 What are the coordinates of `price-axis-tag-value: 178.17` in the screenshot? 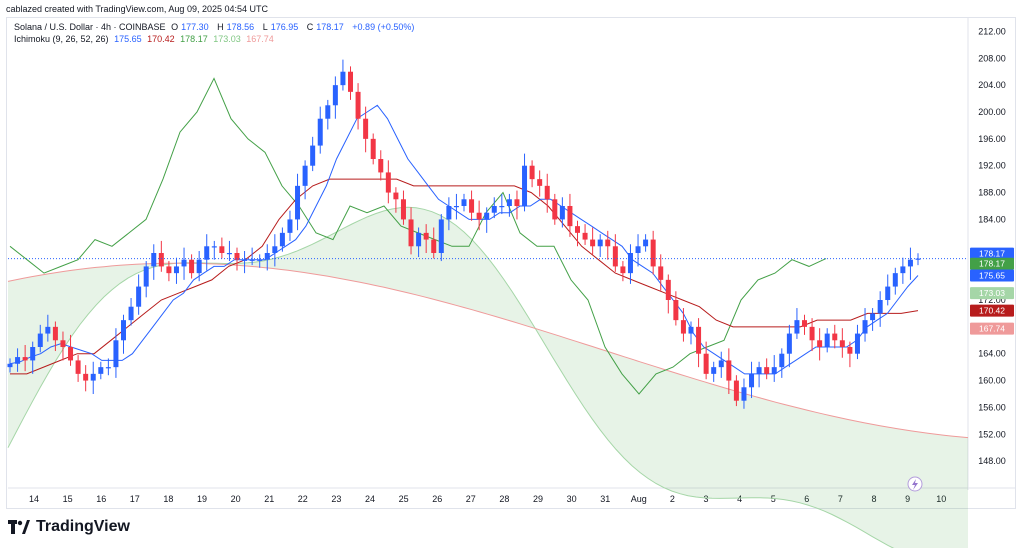 It's located at (992, 264).